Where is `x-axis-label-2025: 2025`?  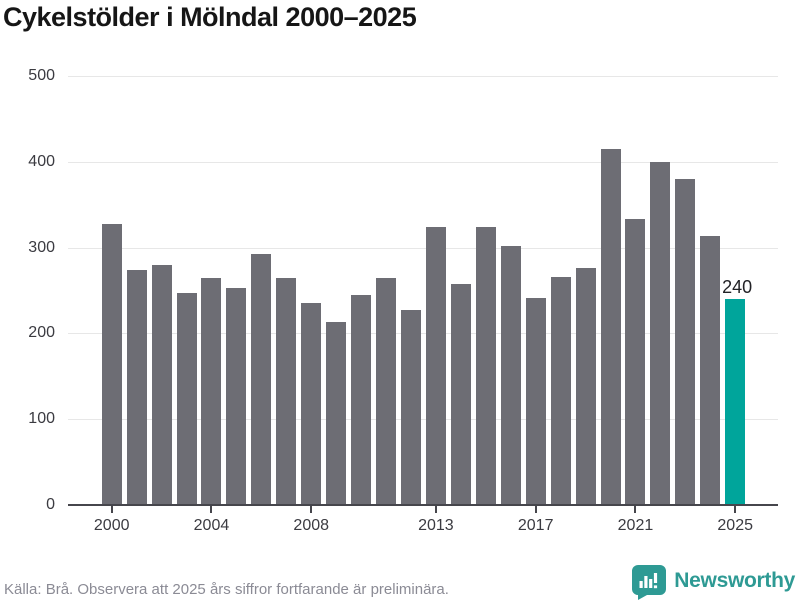
x-axis-label-2025: 2025 is located at coordinates (735, 525).